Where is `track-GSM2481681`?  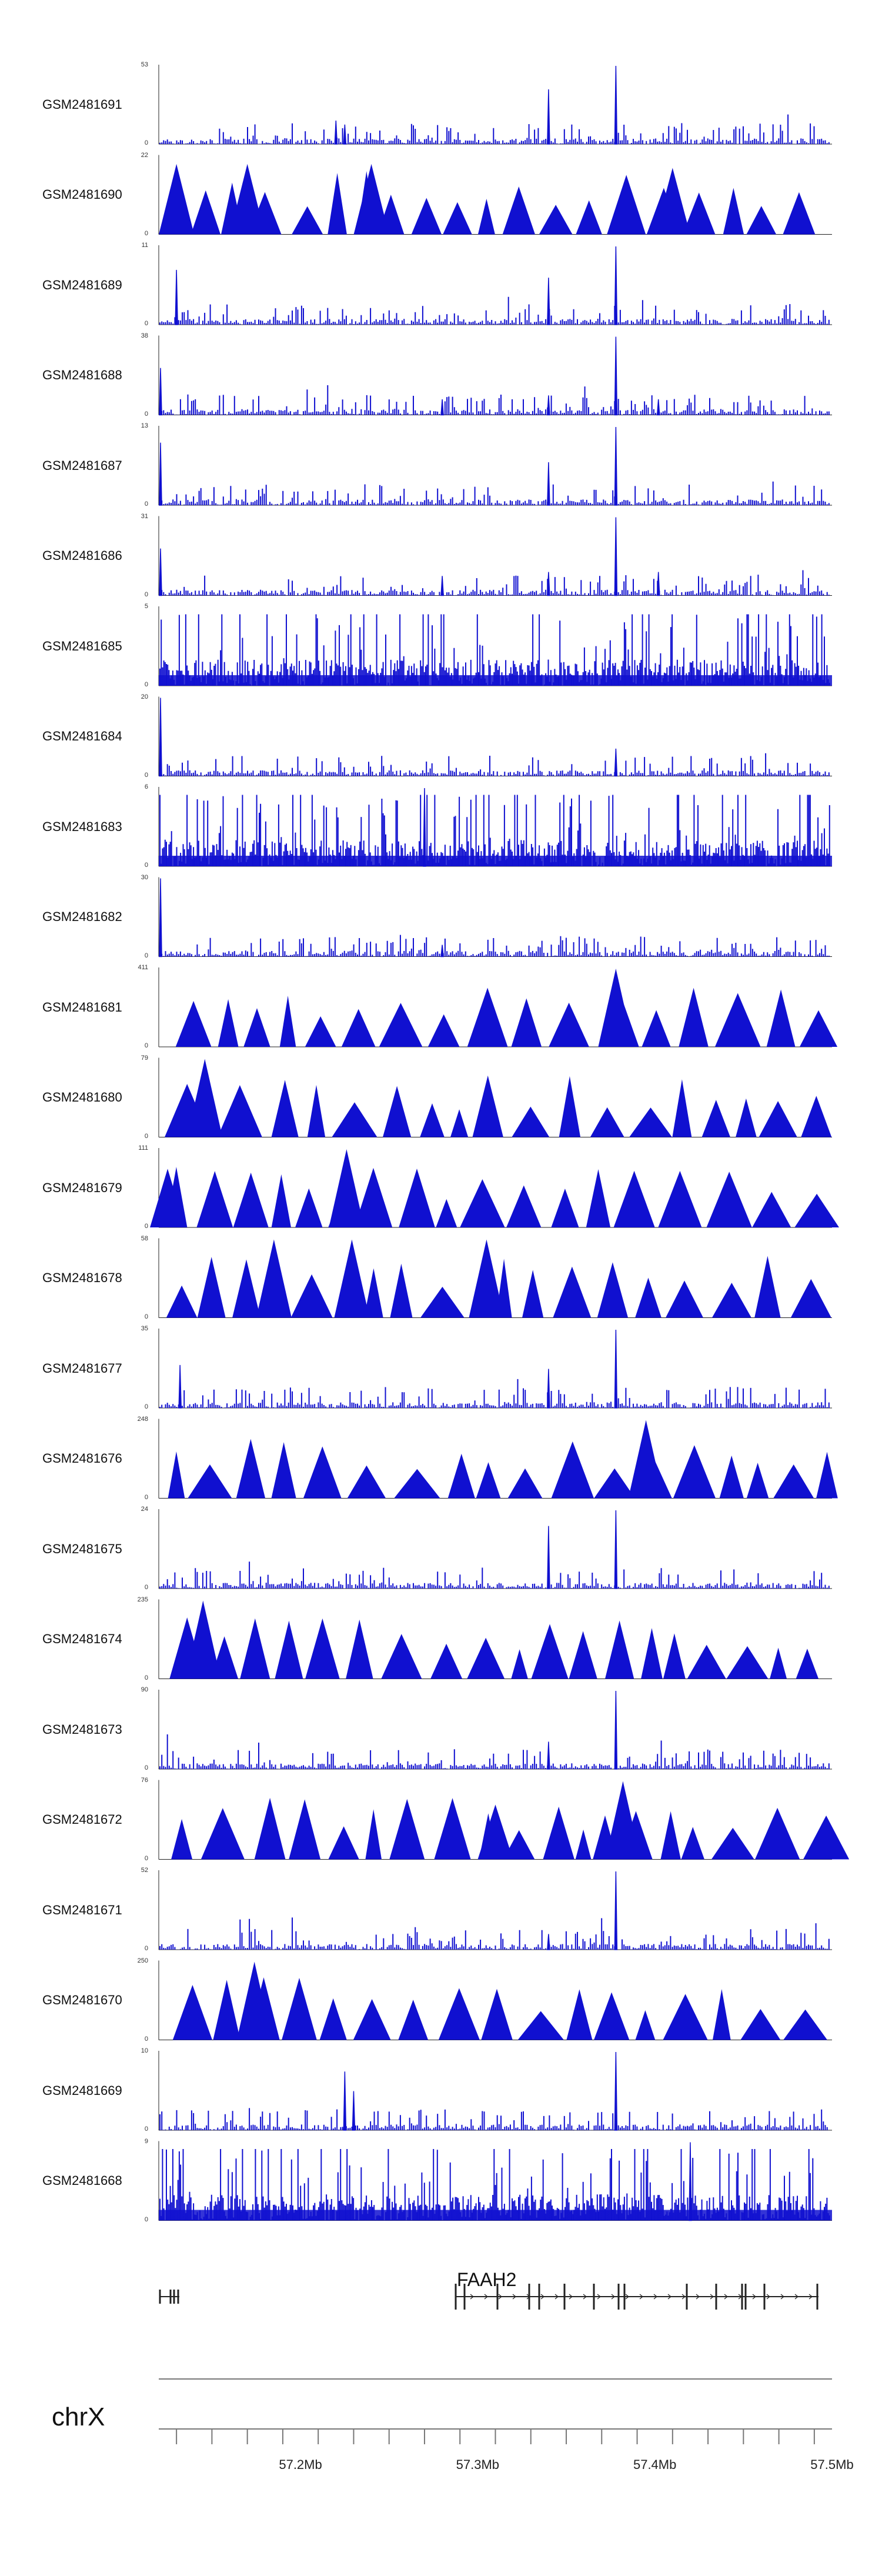
track-GSM2481681 is located at coordinates (498, 1007).